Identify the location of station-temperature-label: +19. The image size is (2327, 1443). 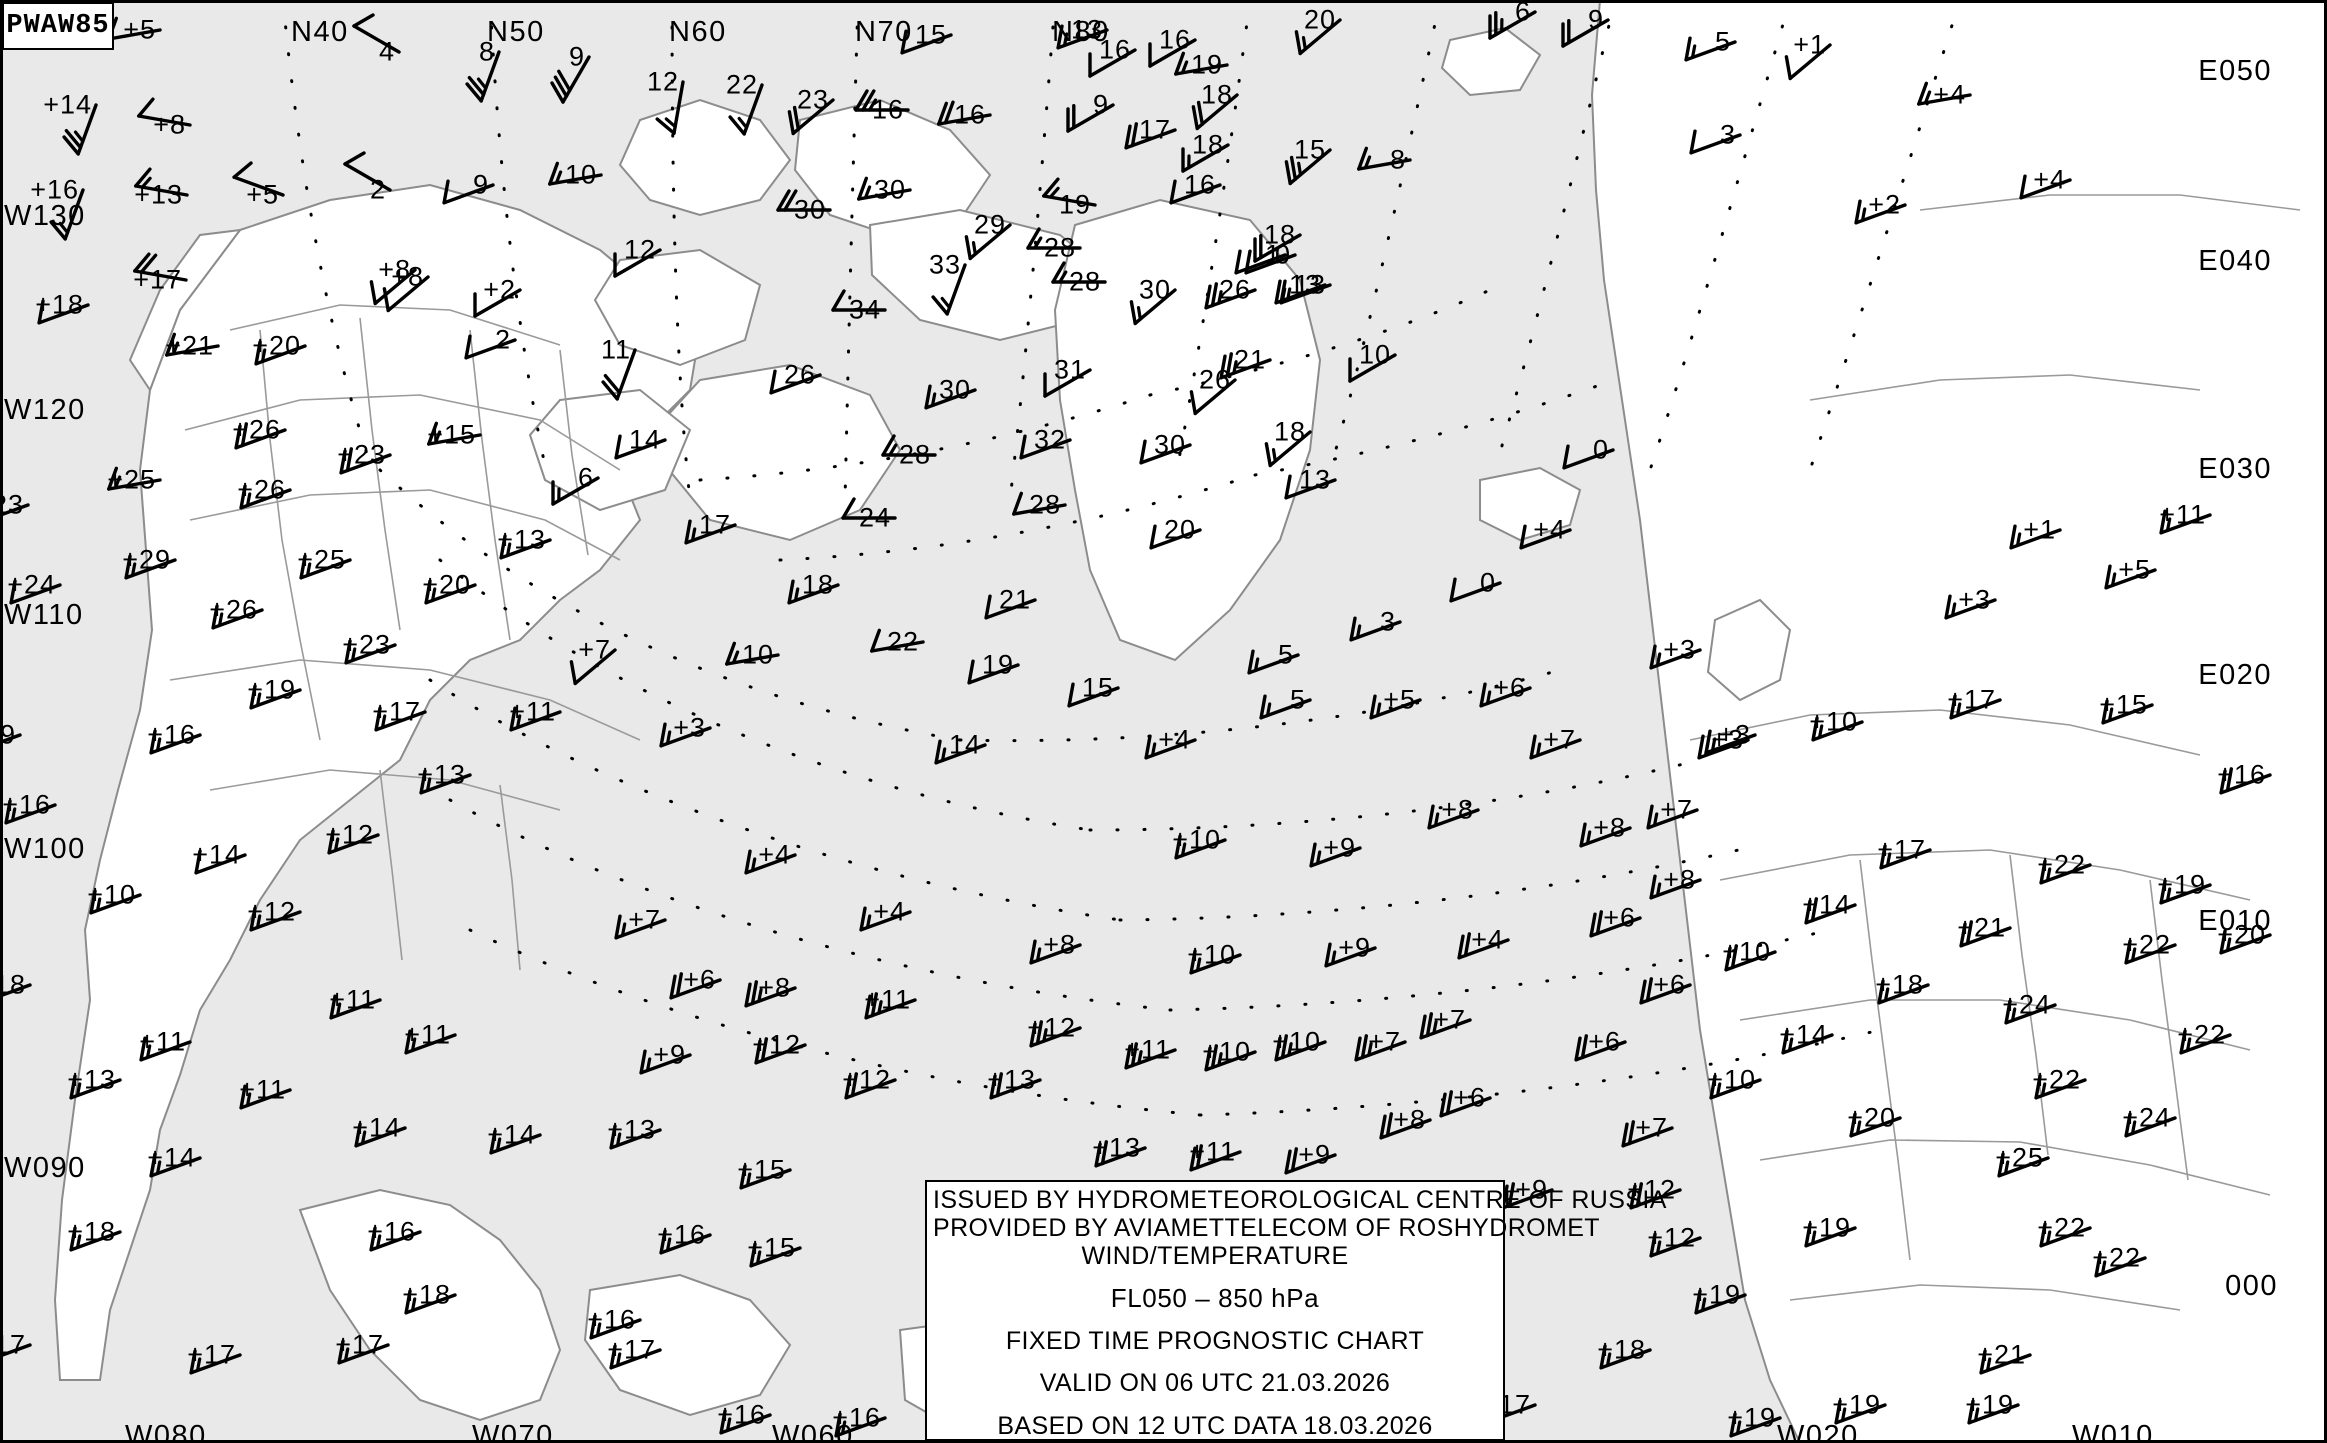
(271, 689).